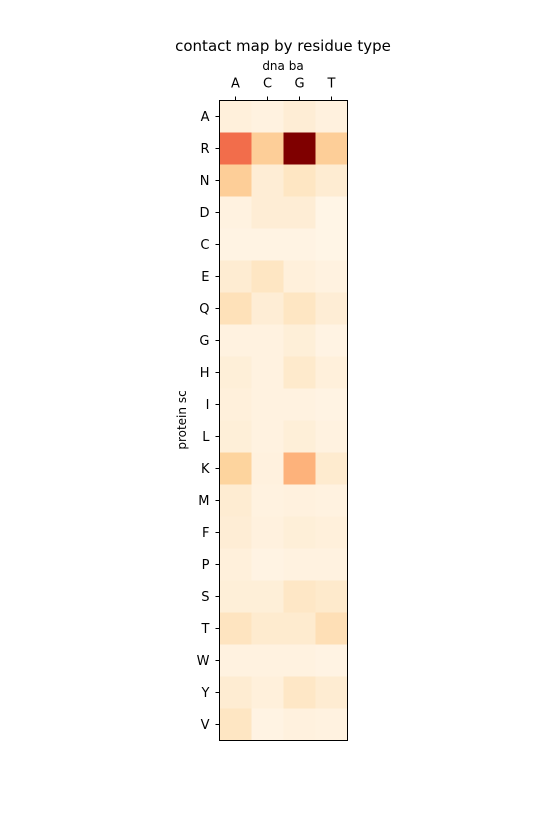 The width and height of the screenshot is (552, 831). I want to click on heatmap-cell-Q-C, so click(267, 308).